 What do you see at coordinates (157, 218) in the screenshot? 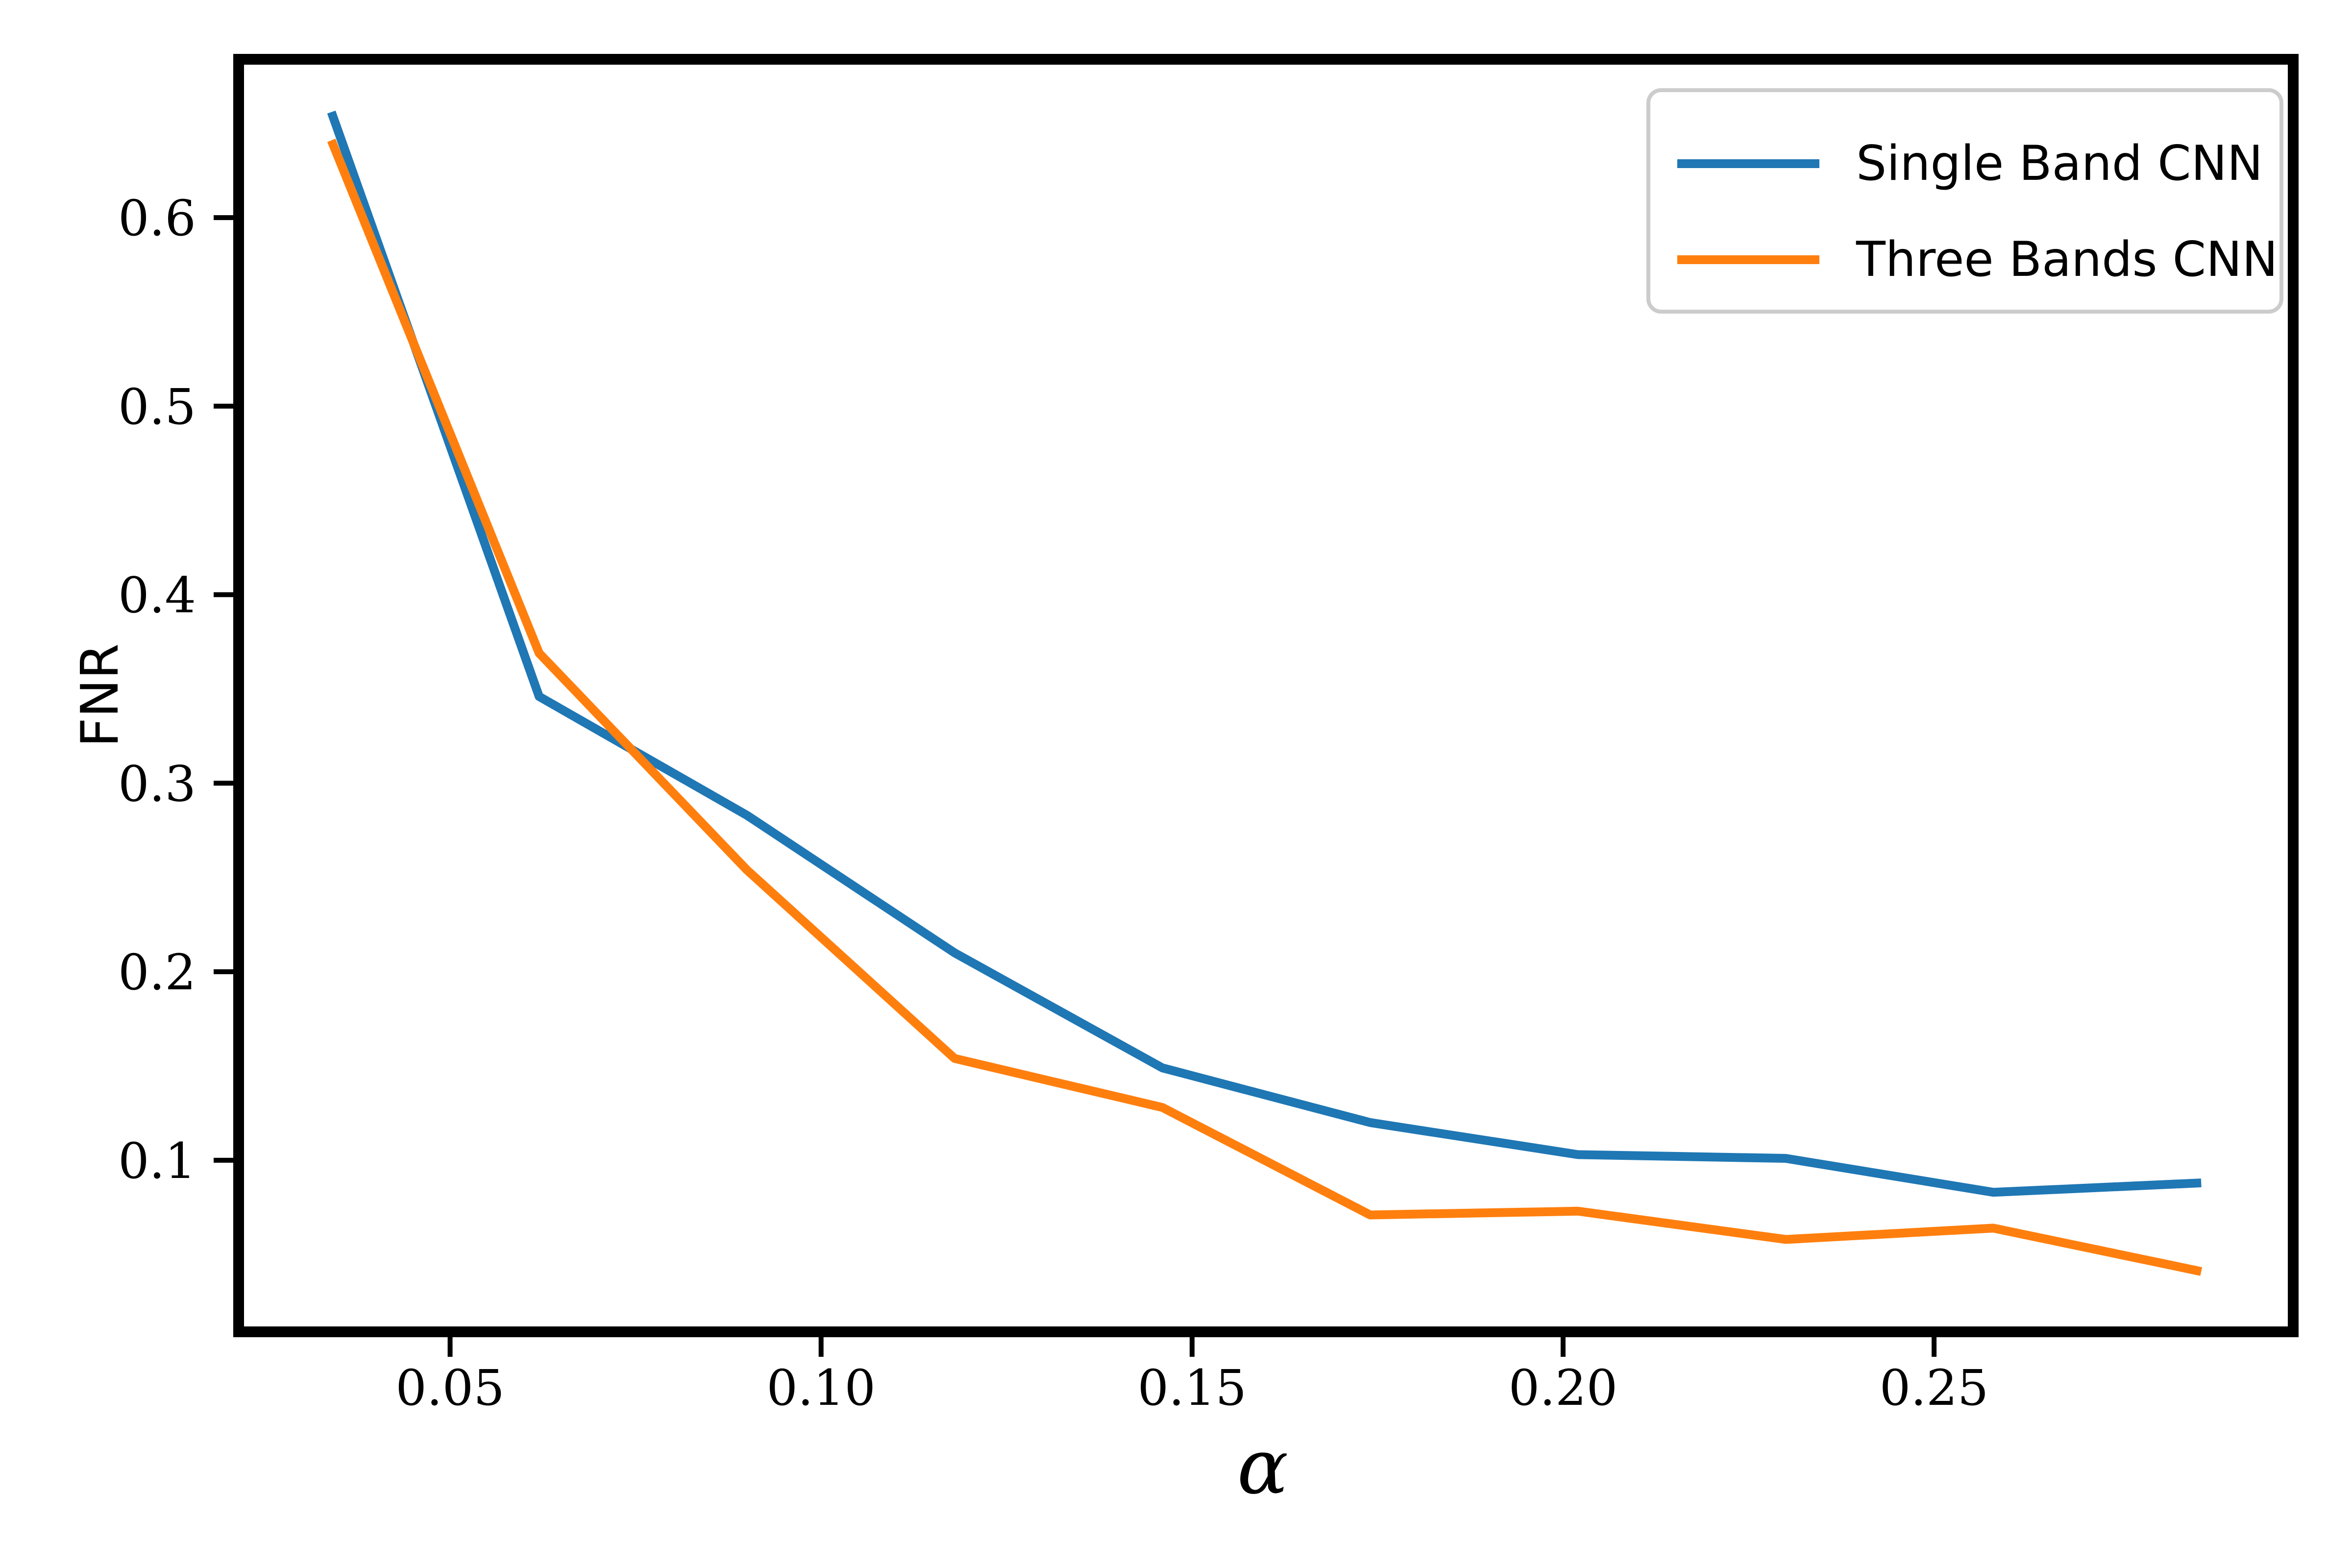
I see `y-tick-label: 0.6` at bounding box center [157, 218].